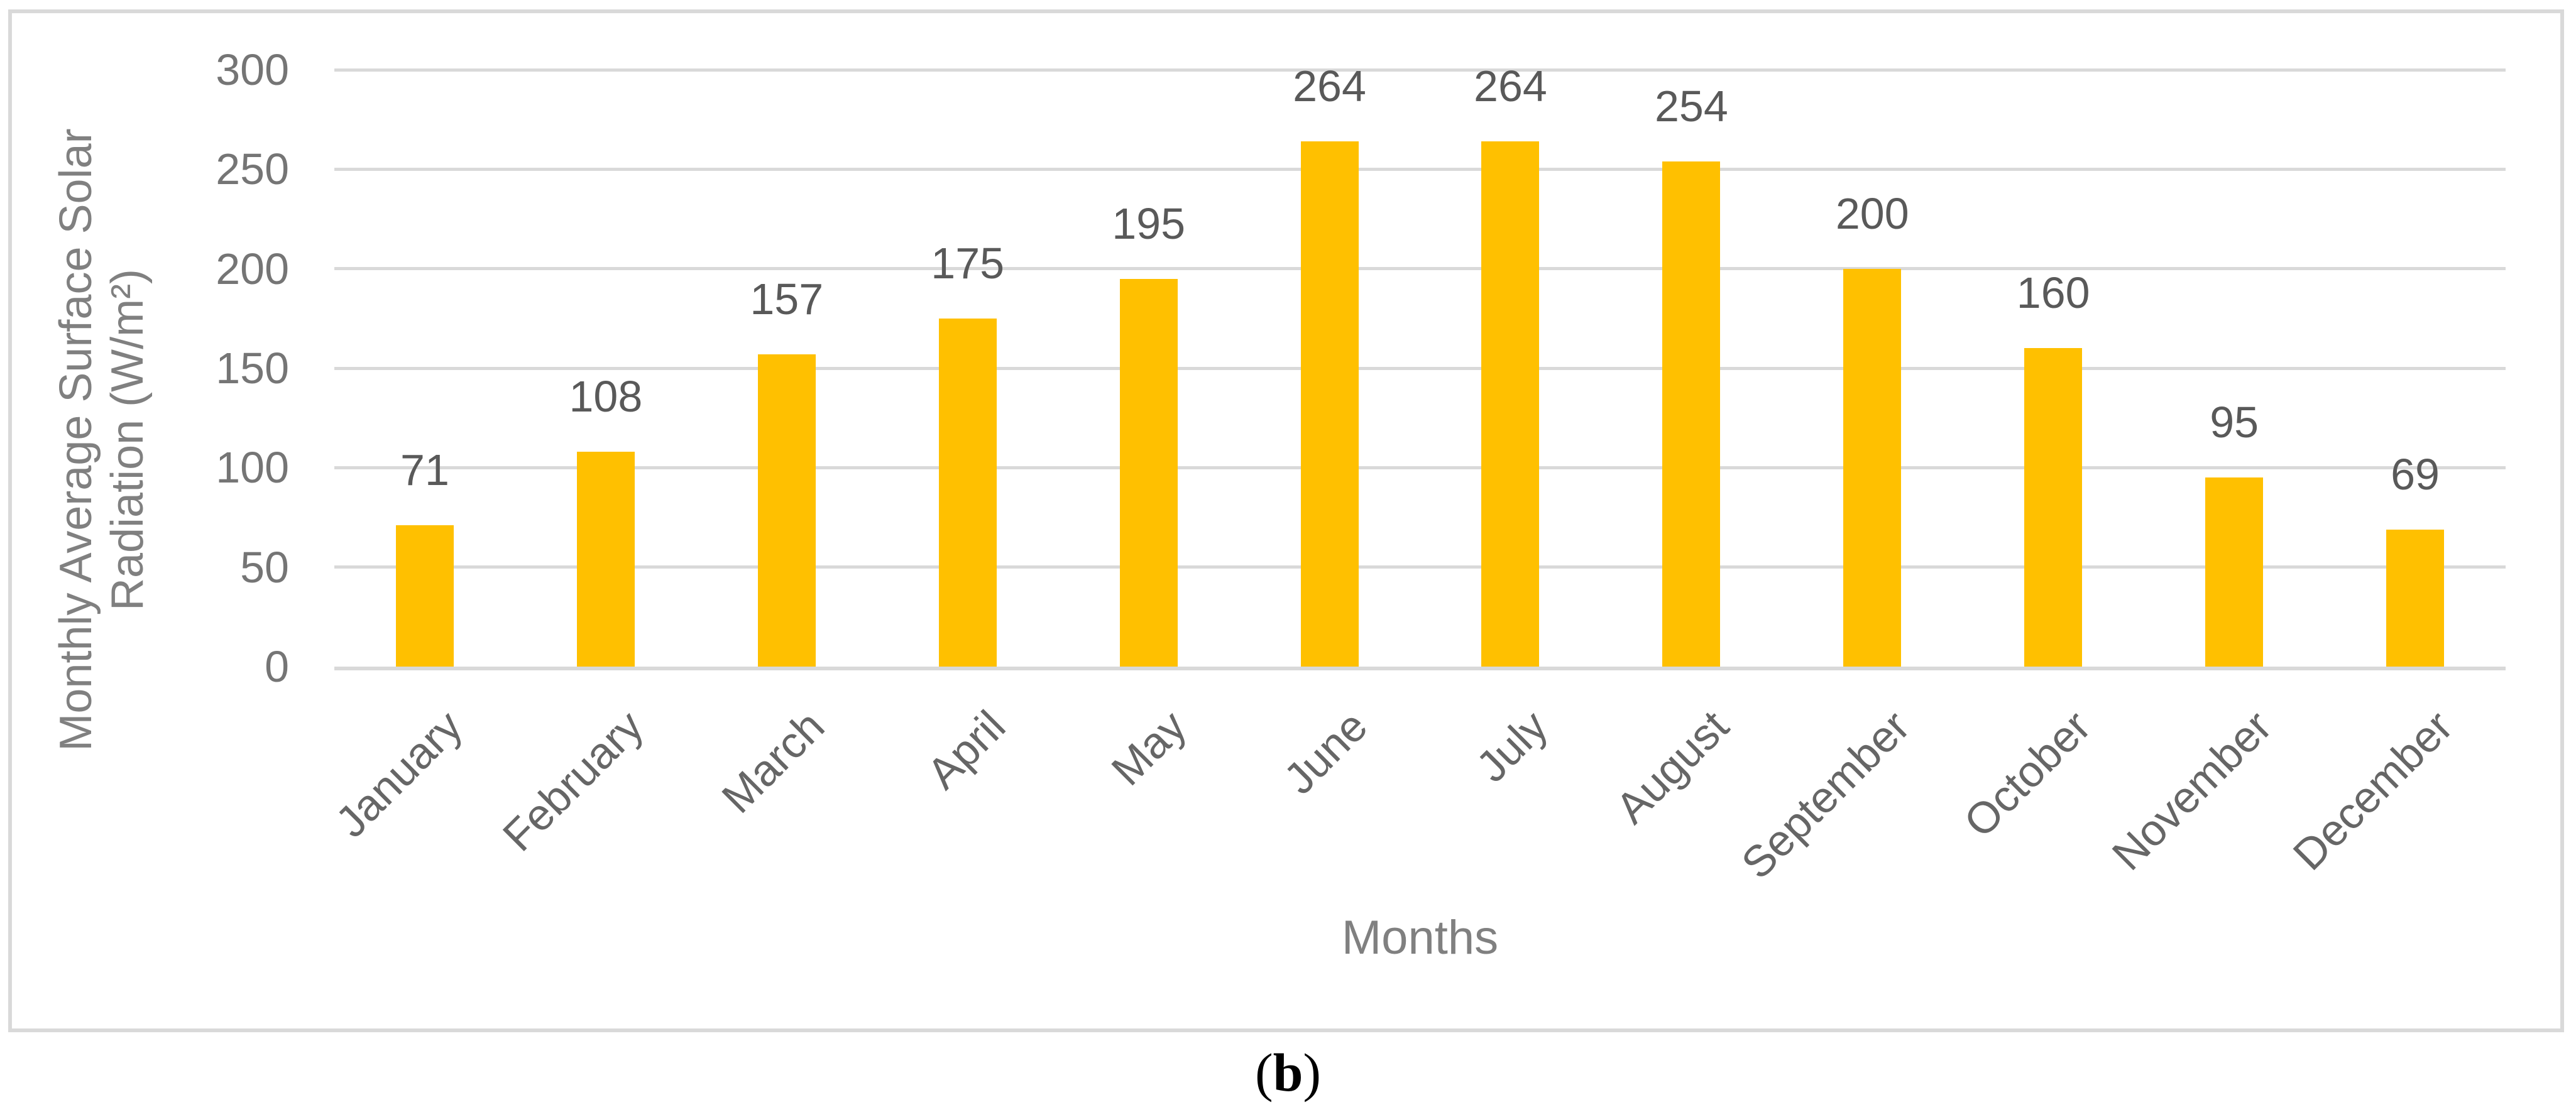  Describe the element at coordinates (1329, 86) in the screenshot. I see `data-label-june: 264` at that location.